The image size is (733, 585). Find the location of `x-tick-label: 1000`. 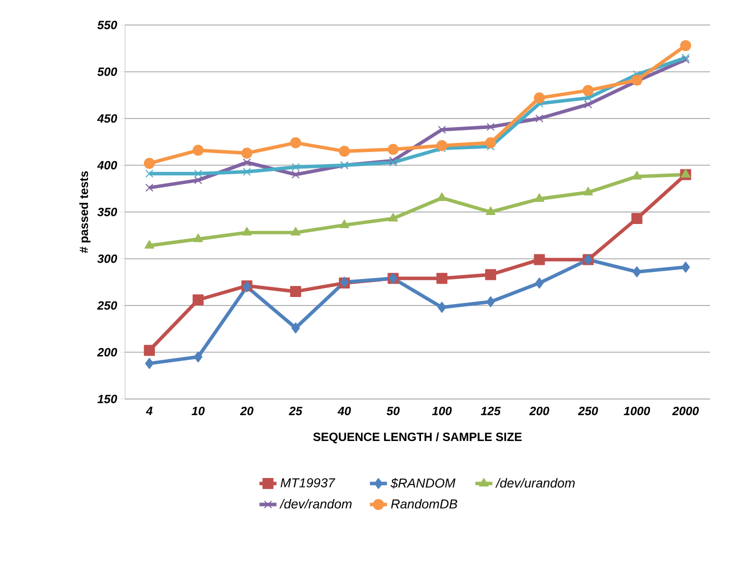

x-tick-label: 1000 is located at coordinates (637, 411).